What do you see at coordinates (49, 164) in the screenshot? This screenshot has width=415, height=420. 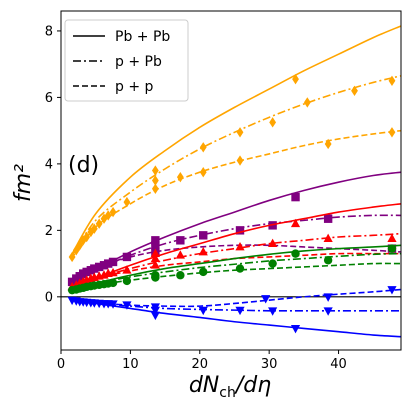 I see `y-tick-label: 4` at bounding box center [49, 164].